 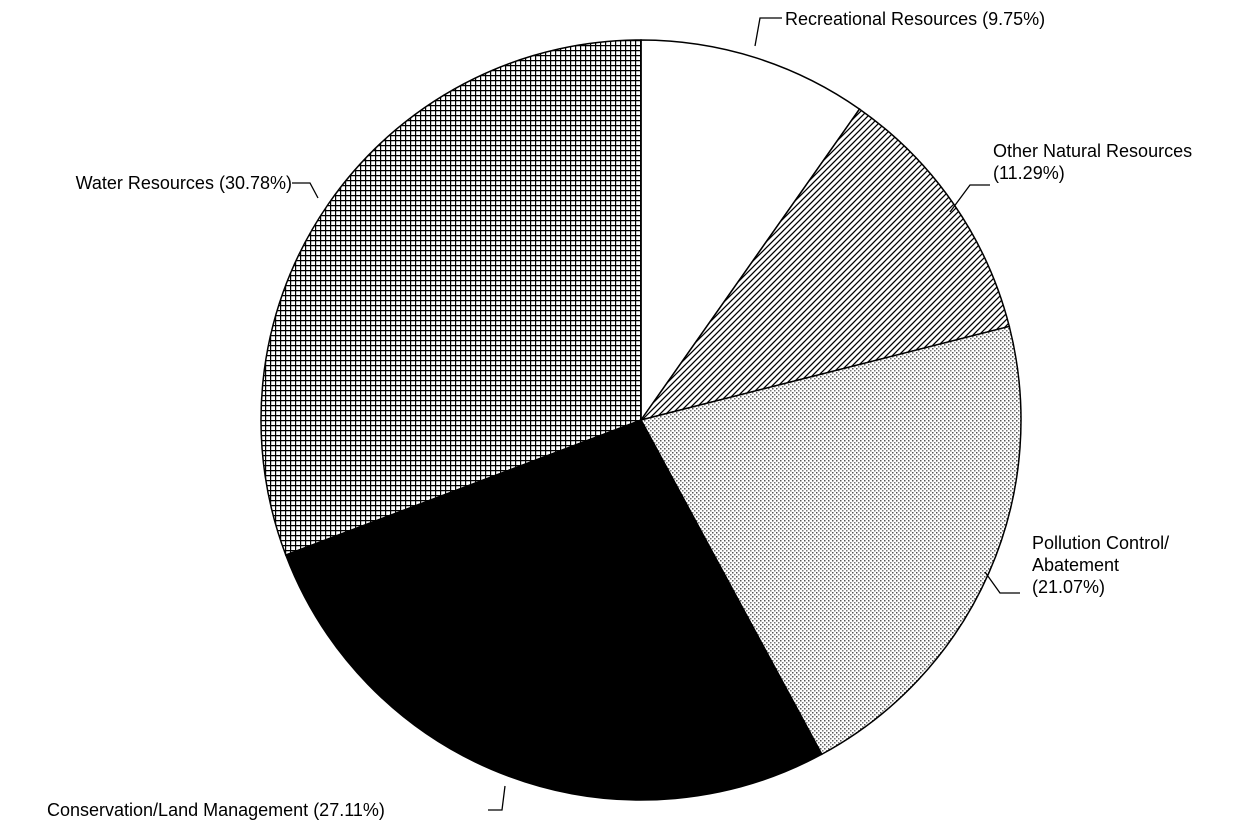 I want to click on value-label: (11.29%), so click(x=1029, y=173).